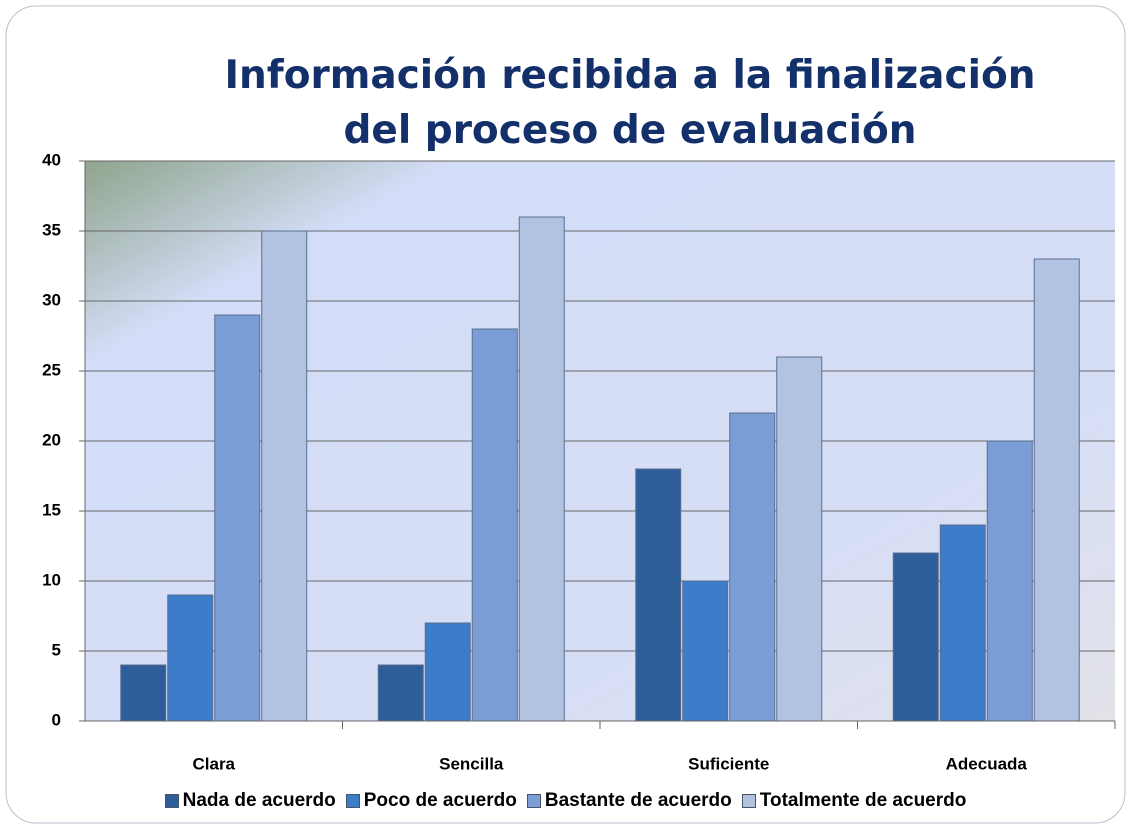  I want to click on legend-label: Totalmente de acuerdo, so click(863, 800).